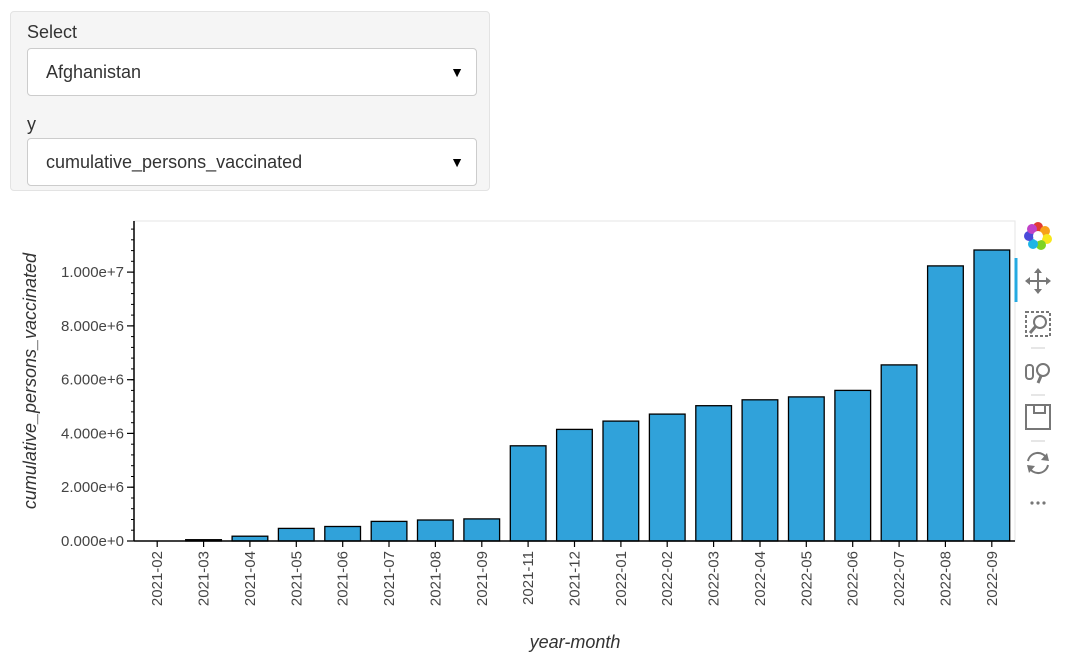 Image resolution: width=1068 pixels, height=655 pixels. Describe the element at coordinates (92, 326) in the screenshot. I see `y-tick-label: 8.000e+6` at that location.